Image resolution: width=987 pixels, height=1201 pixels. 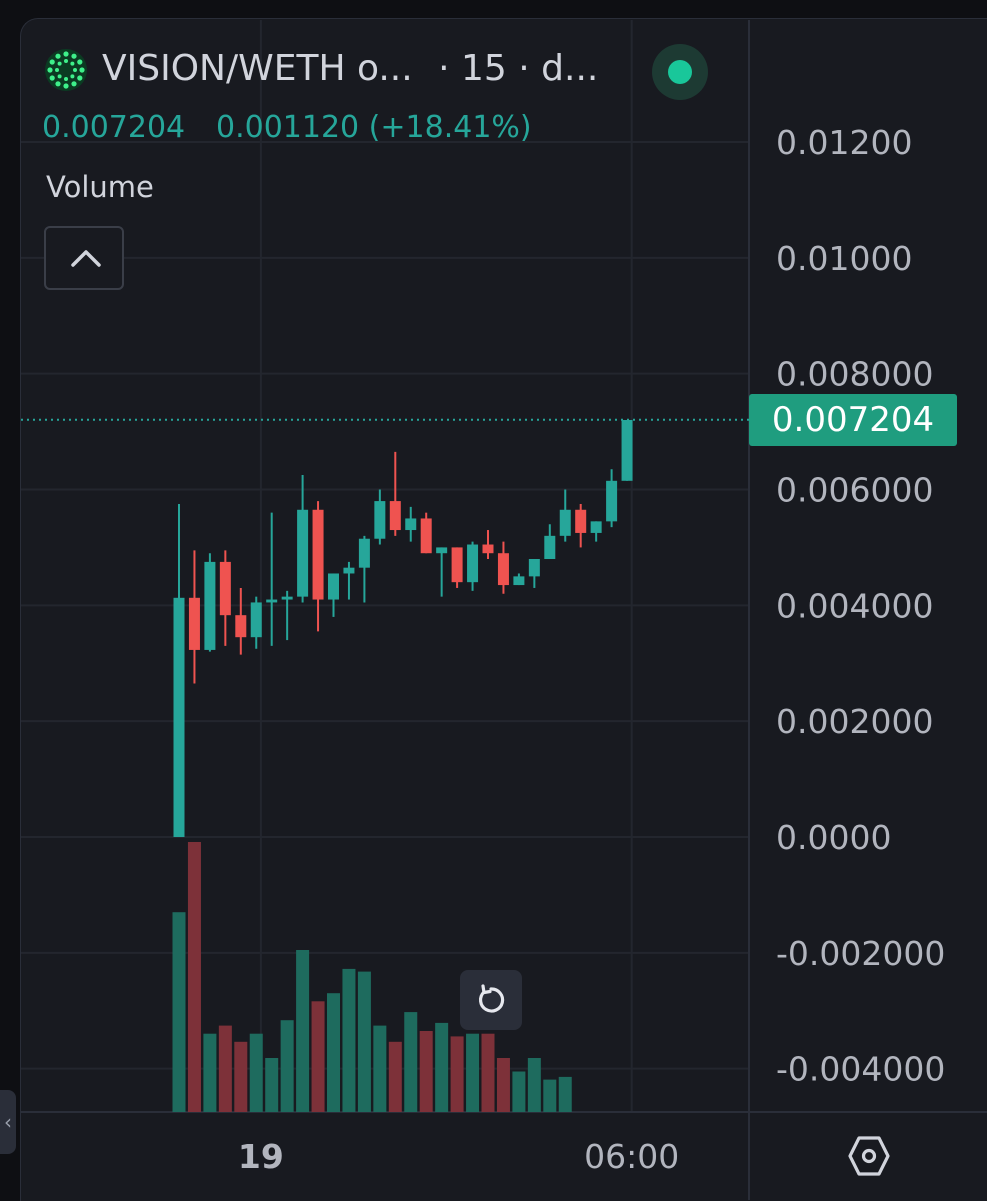 What do you see at coordinates (100, 187) in the screenshot?
I see `volume-indicator-label: Volume` at bounding box center [100, 187].